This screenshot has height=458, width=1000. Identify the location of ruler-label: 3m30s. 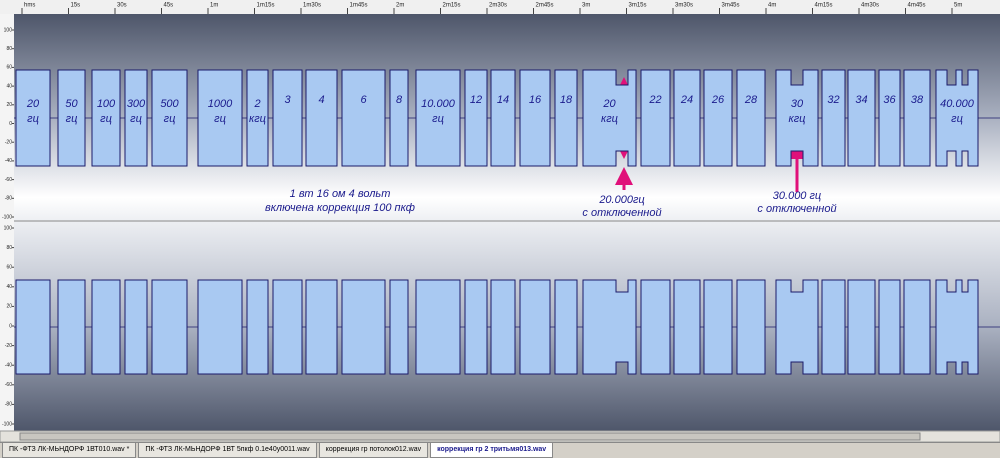
(684, 6).